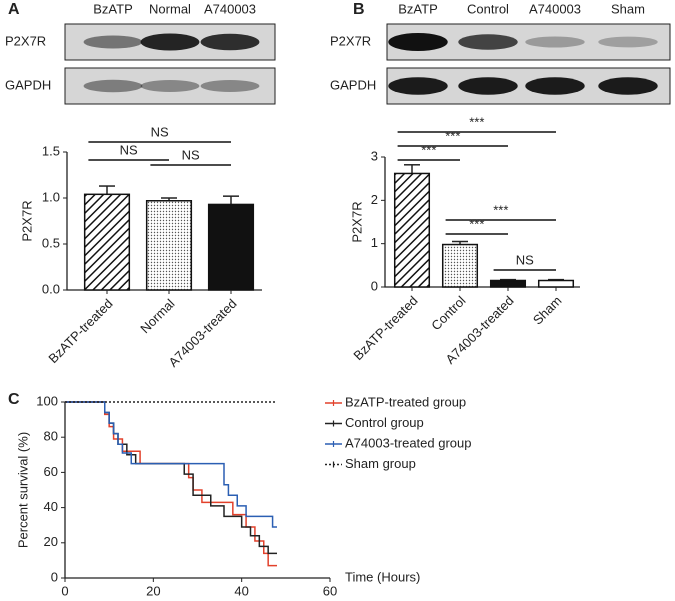 Image resolution: width=675 pixels, height=601 pixels. Describe the element at coordinates (51, 541) in the screenshot. I see `y-tick-label: 20` at that location.